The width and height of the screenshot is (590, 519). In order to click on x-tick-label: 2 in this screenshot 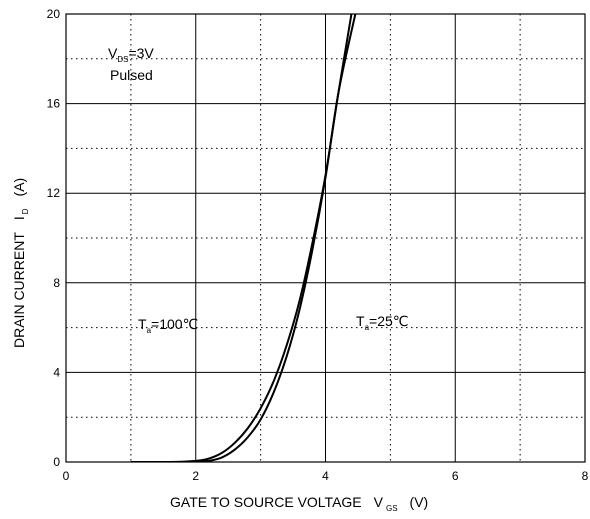, I will do `click(195, 476)`.